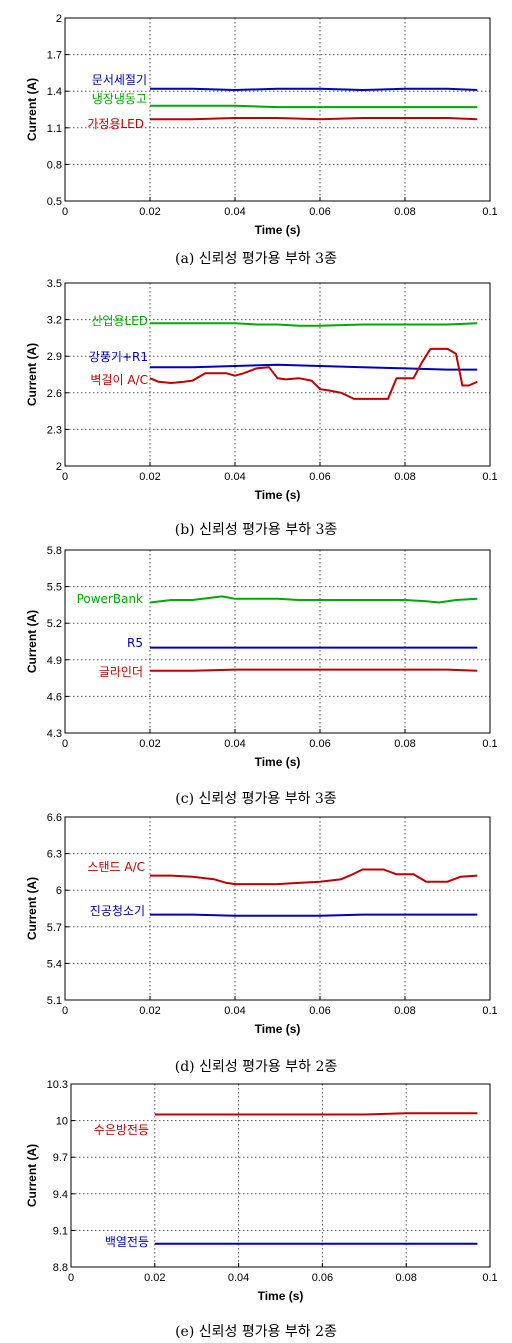 This screenshot has width=512, height=1343. What do you see at coordinates (119, 380) in the screenshot?
I see `series-label-2: 벽걸이 A/C` at bounding box center [119, 380].